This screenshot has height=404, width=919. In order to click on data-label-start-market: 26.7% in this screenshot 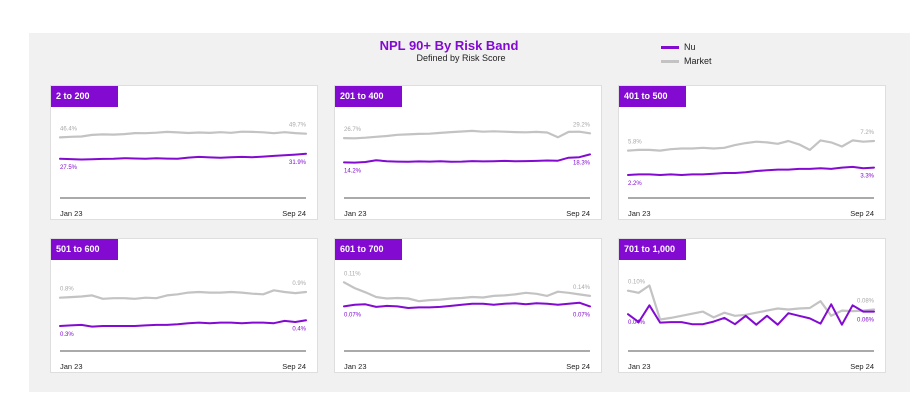, I will do `click(353, 130)`.